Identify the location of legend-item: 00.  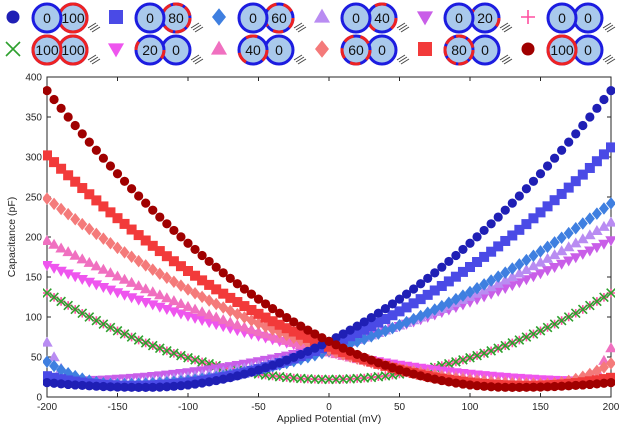
(568, 18).